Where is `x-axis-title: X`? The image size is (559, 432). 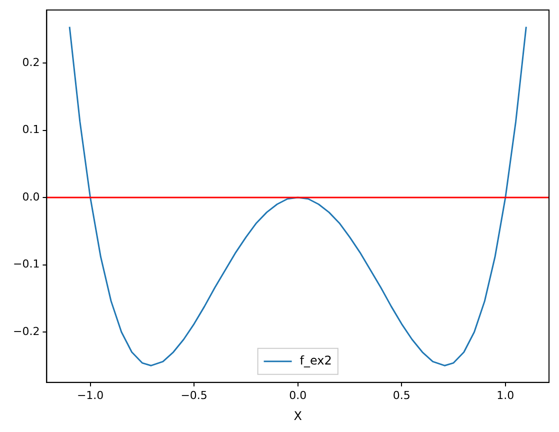 x-axis-title: X is located at coordinates (298, 415).